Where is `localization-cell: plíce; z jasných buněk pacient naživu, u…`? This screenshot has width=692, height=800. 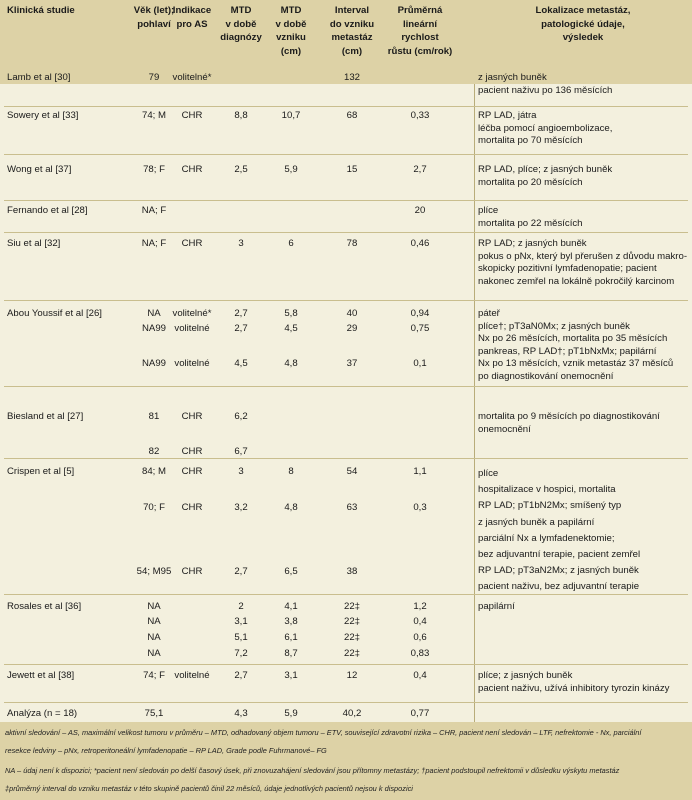
localization-cell: plíce; z jasných buněk pacient naživu, u… is located at coordinates (574, 682).